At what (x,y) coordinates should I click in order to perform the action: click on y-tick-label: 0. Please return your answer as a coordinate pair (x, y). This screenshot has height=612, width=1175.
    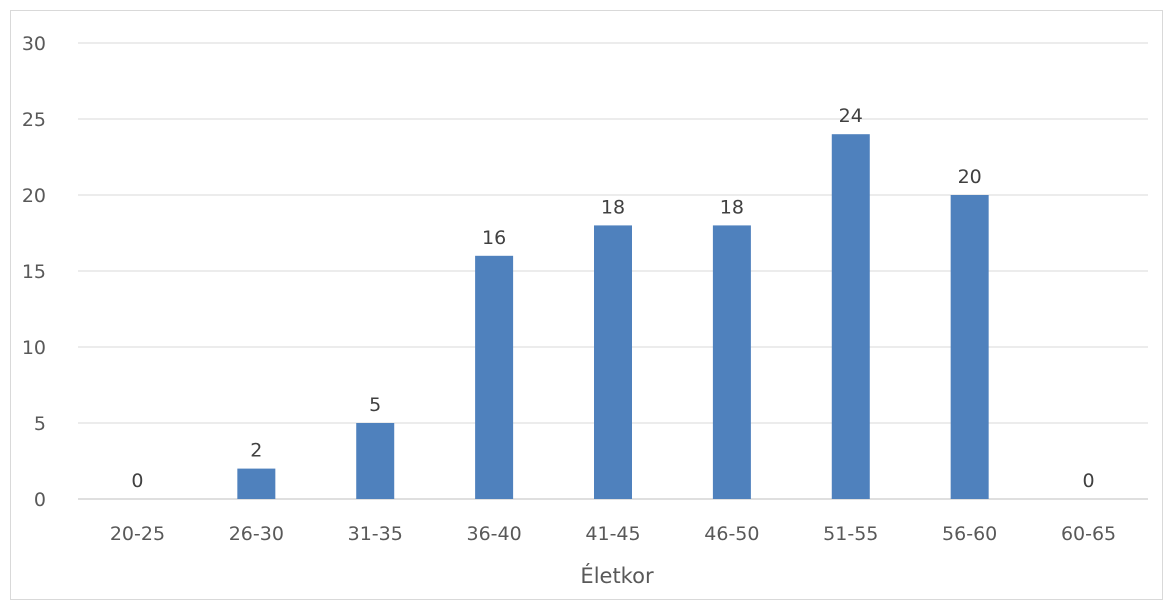
    Looking at the image, I should click on (40, 500).